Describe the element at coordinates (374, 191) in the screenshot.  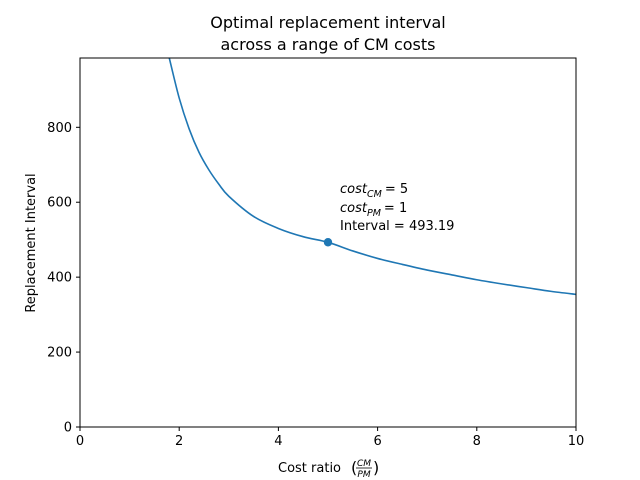
I see `annotation-line-cost-cm: costCM = 5` at that location.